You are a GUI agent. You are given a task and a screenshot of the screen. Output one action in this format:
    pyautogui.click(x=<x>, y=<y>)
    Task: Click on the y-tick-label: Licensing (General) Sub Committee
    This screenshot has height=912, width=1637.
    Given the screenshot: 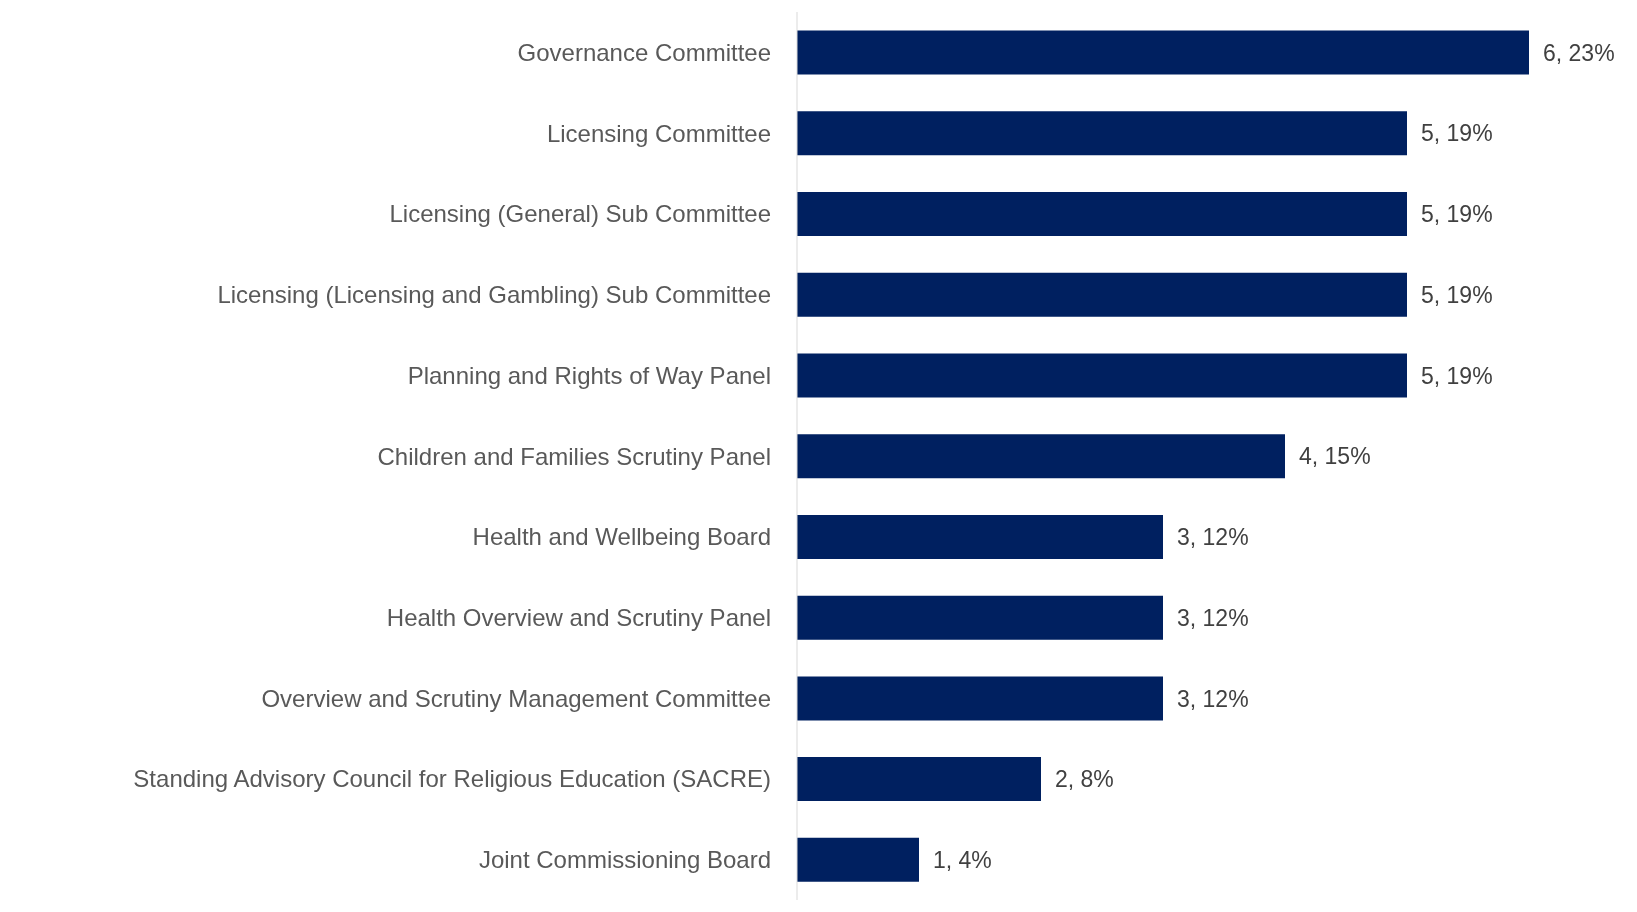 What is the action you would take?
    pyautogui.click(x=580, y=214)
    